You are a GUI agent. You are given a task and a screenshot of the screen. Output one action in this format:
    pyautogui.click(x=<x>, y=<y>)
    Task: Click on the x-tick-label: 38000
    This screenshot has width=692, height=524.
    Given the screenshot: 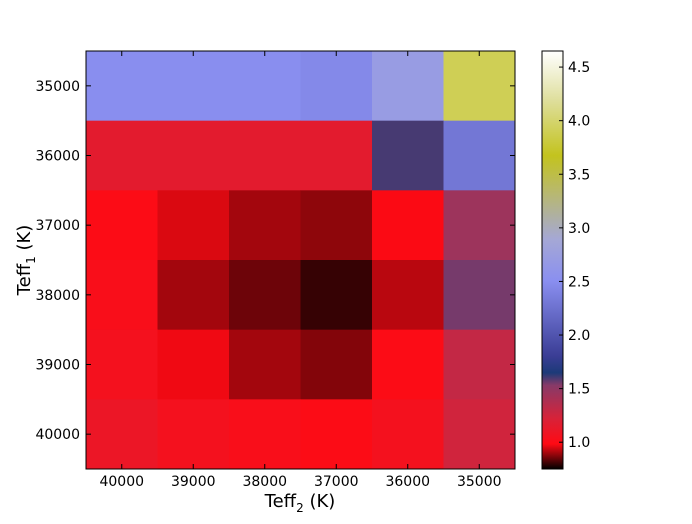 What is the action you would take?
    pyautogui.click(x=264, y=482)
    